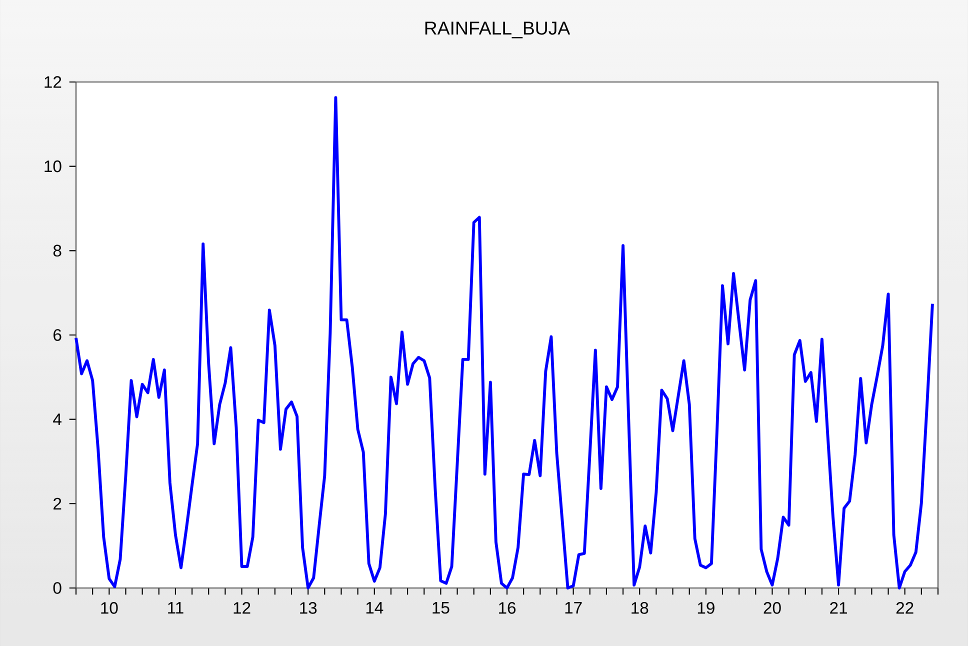  I want to click on x-tick-label: 17, so click(573, 608).